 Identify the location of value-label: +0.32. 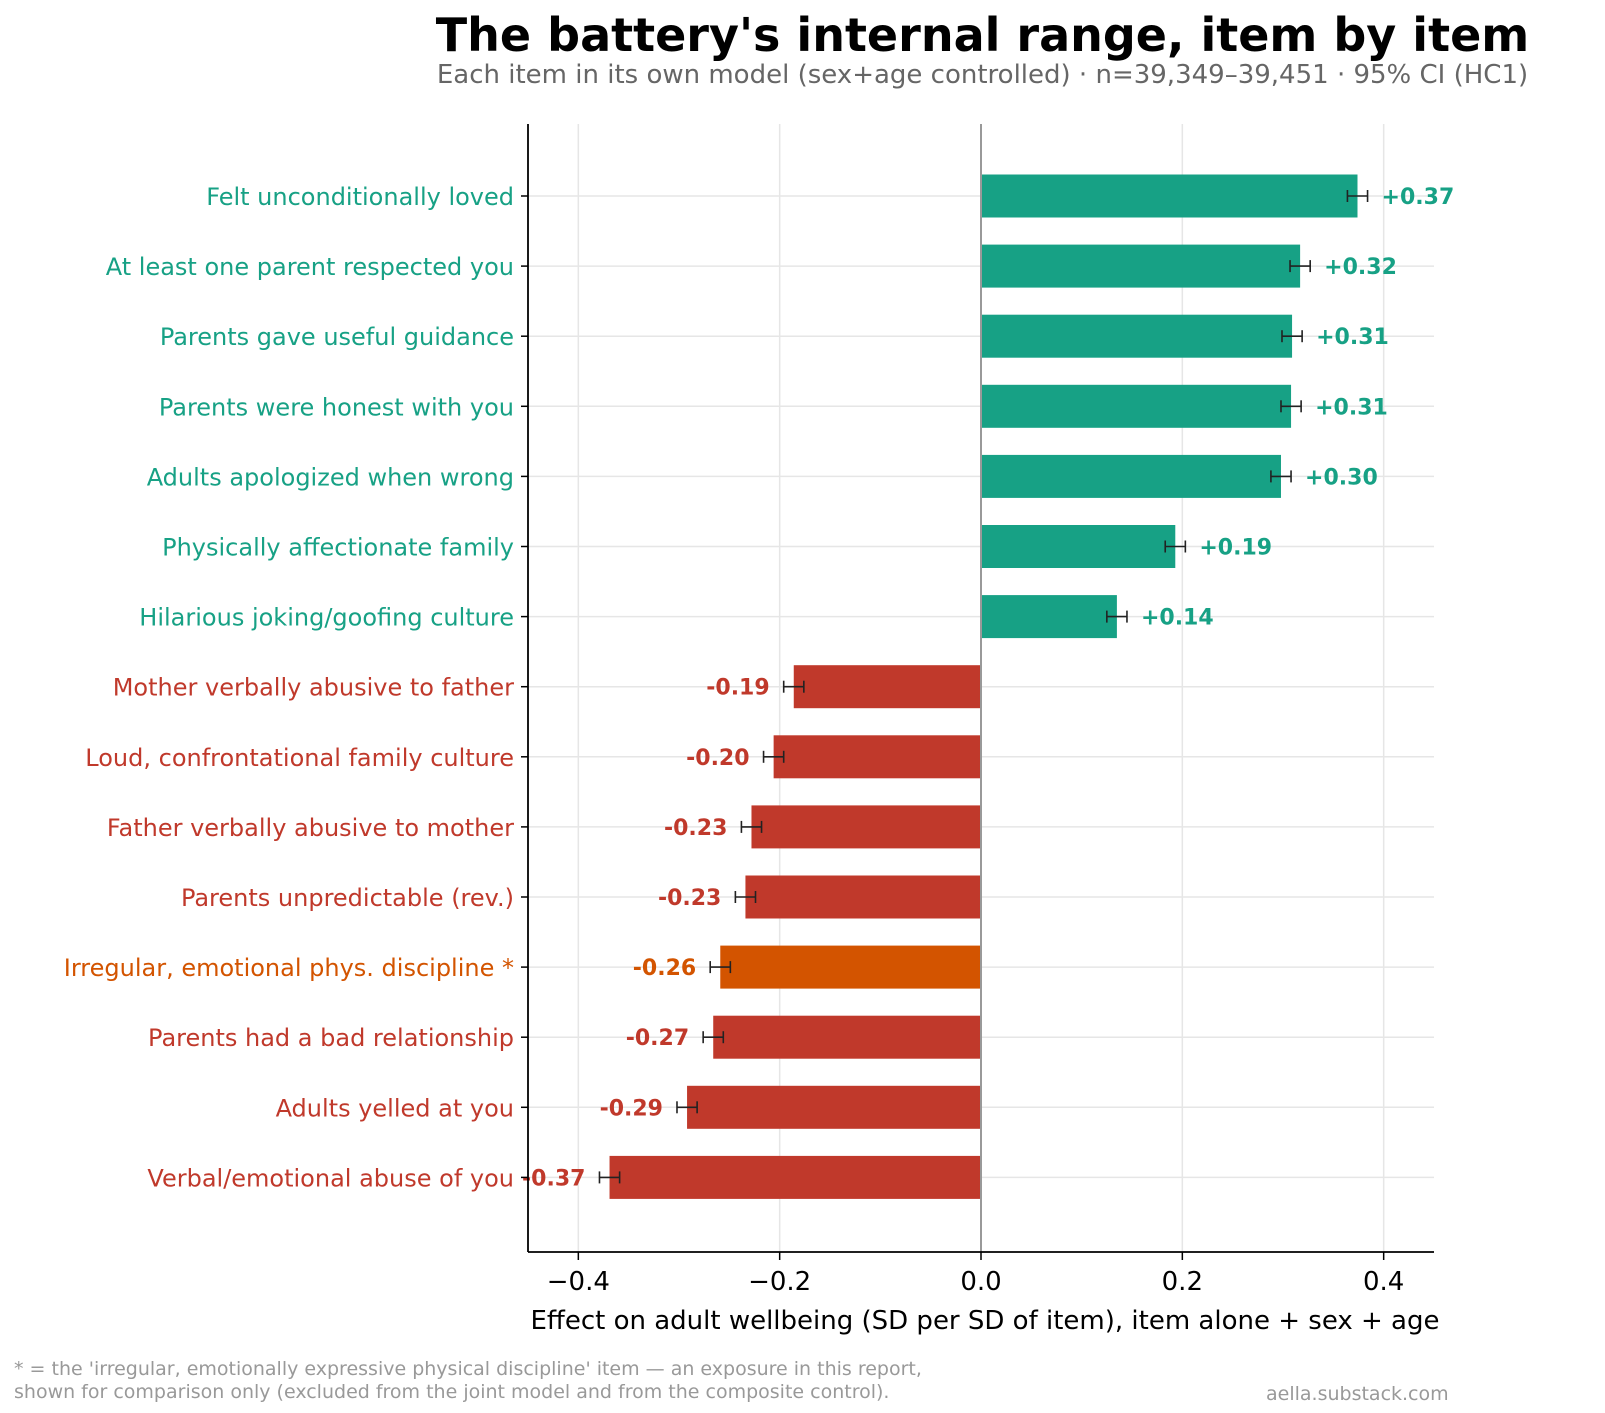
(1360, 267).